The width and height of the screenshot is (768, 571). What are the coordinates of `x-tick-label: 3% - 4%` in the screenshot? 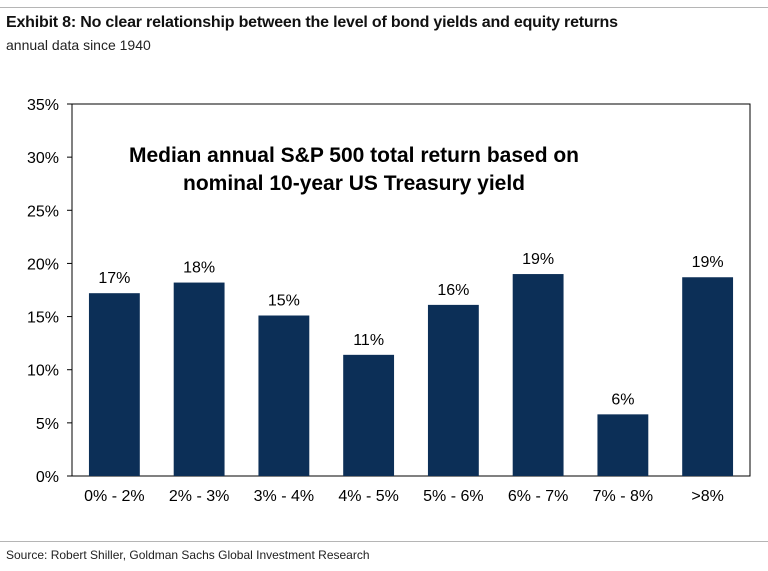 It's located at (284, 496).